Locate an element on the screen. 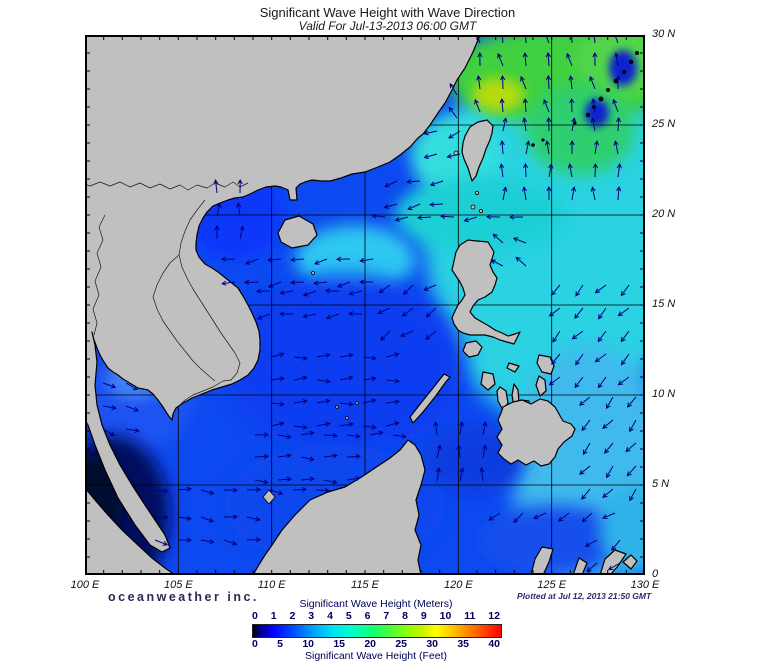  meters-tick-5: 5 is located at coordinates (348, 616).